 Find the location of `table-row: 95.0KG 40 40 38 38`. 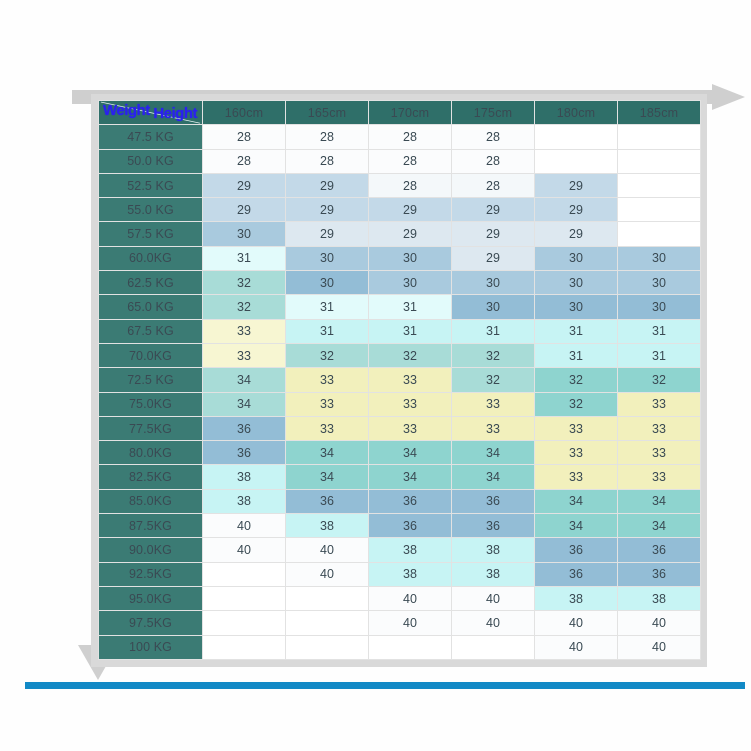

table-row: 95.0KG 40 40 38 38 is located at coordinates (399, 598).